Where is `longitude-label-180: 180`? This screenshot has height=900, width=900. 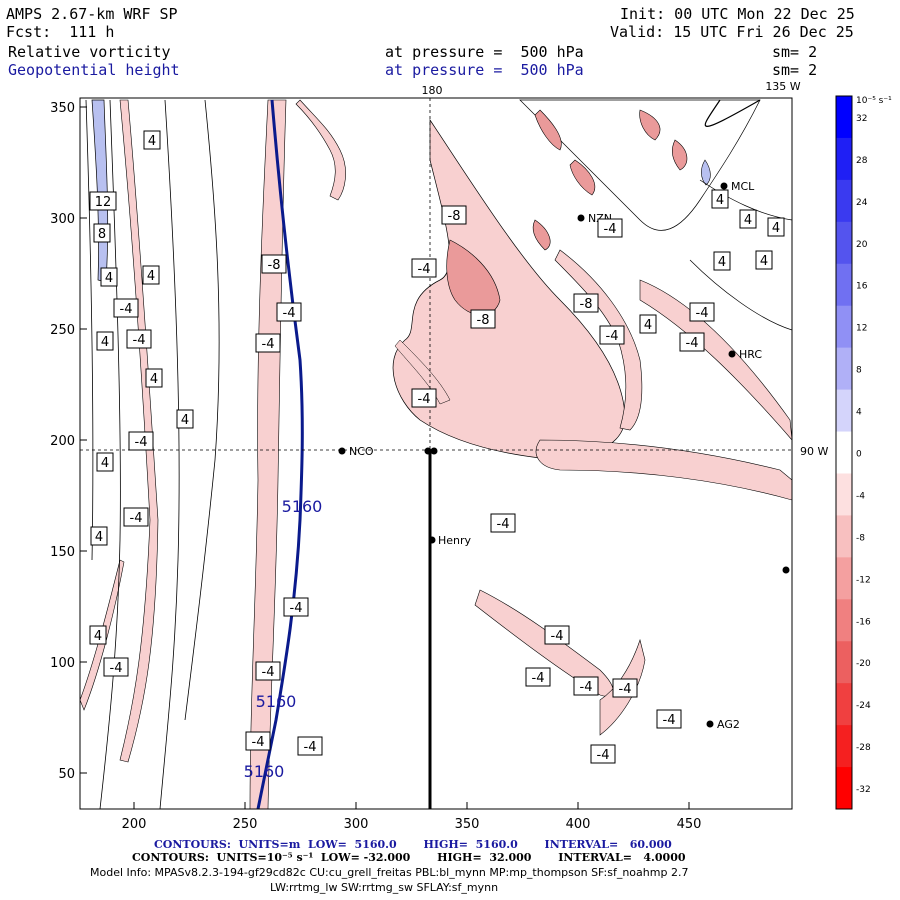
longitude-label-180: 180 is located at coordinates (432, 90).